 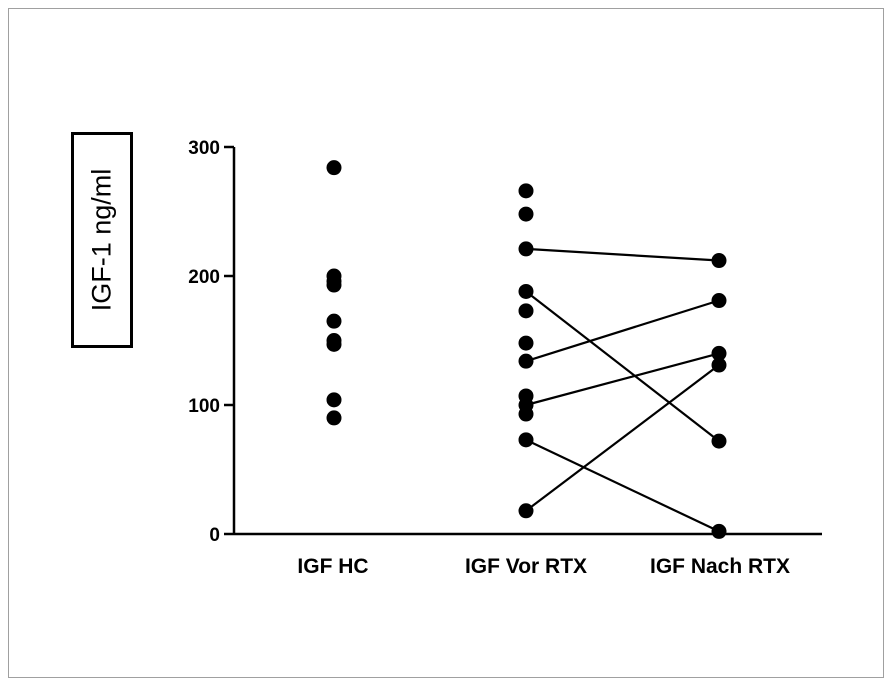 What do you see at coordinates (526, 566) in the screenshot?
I see `x-category-label: IGF Vor RTX` at bounding box center [526, 566].